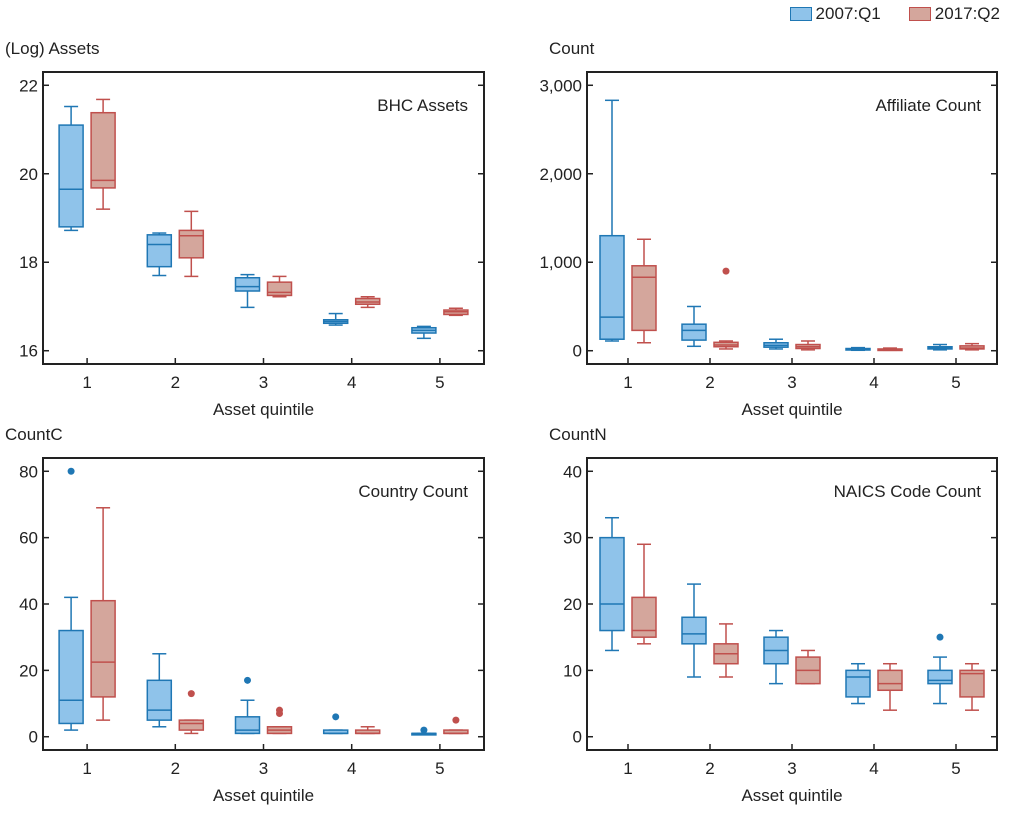  What do you see at coordinates (351, 382) in the screenshot?
I see `panel-1-xtick-label: 4` at bounding box center [351, 382].